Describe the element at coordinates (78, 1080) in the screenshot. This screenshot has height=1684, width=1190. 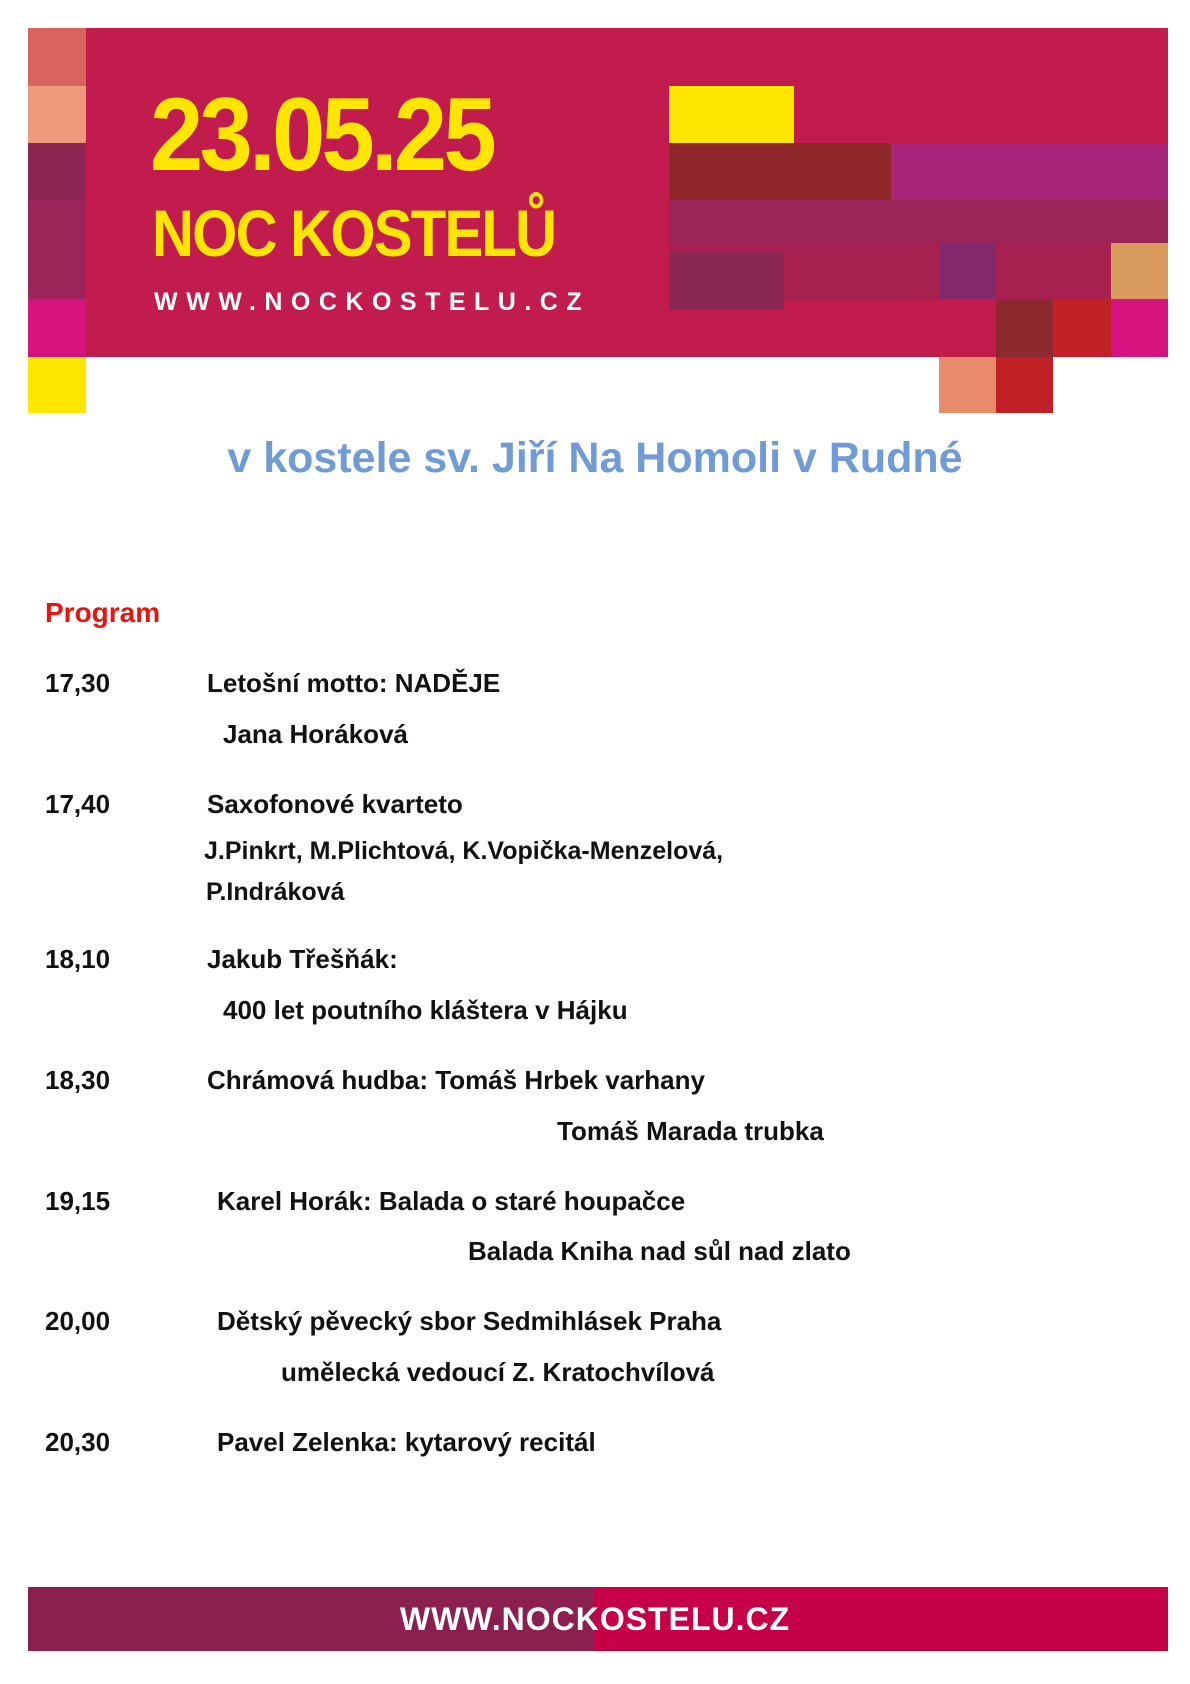
I see `program-time: 18,30` at that location.